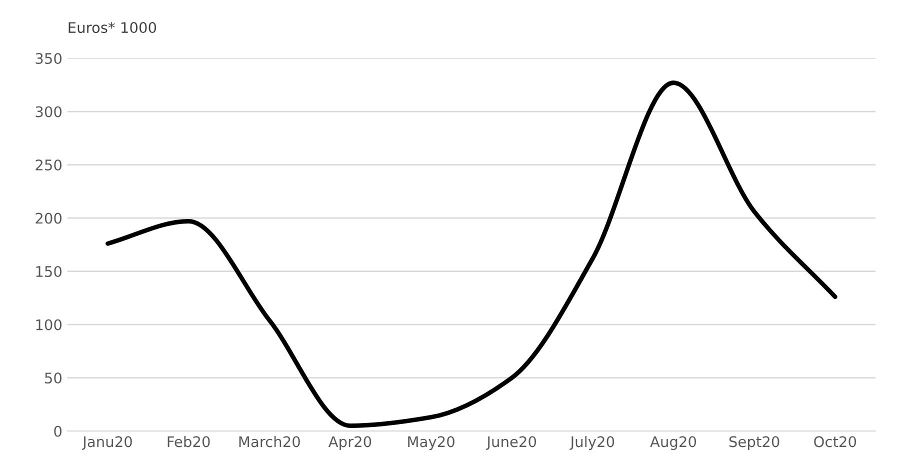  What do you see at coordinates (53, 378) in the screenshot?
I see `y-tick-label: 50` at bounding box center [53, 378].